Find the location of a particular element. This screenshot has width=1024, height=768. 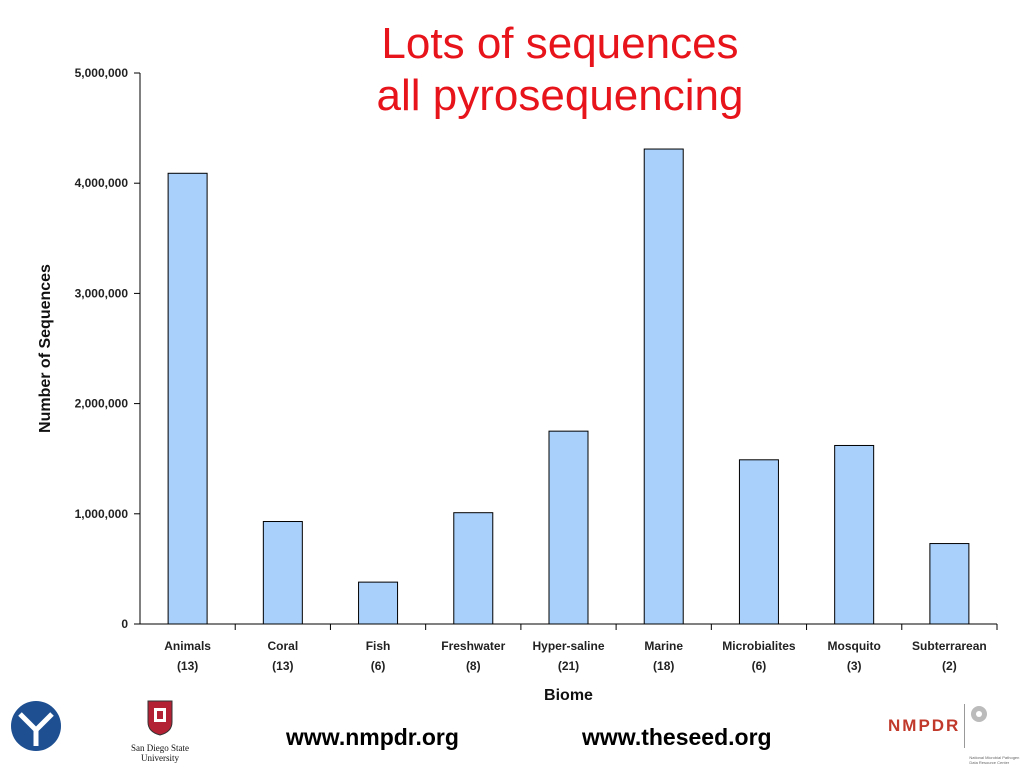

title-line-2: all pyrosequencing is located at coordinates (560, 95).